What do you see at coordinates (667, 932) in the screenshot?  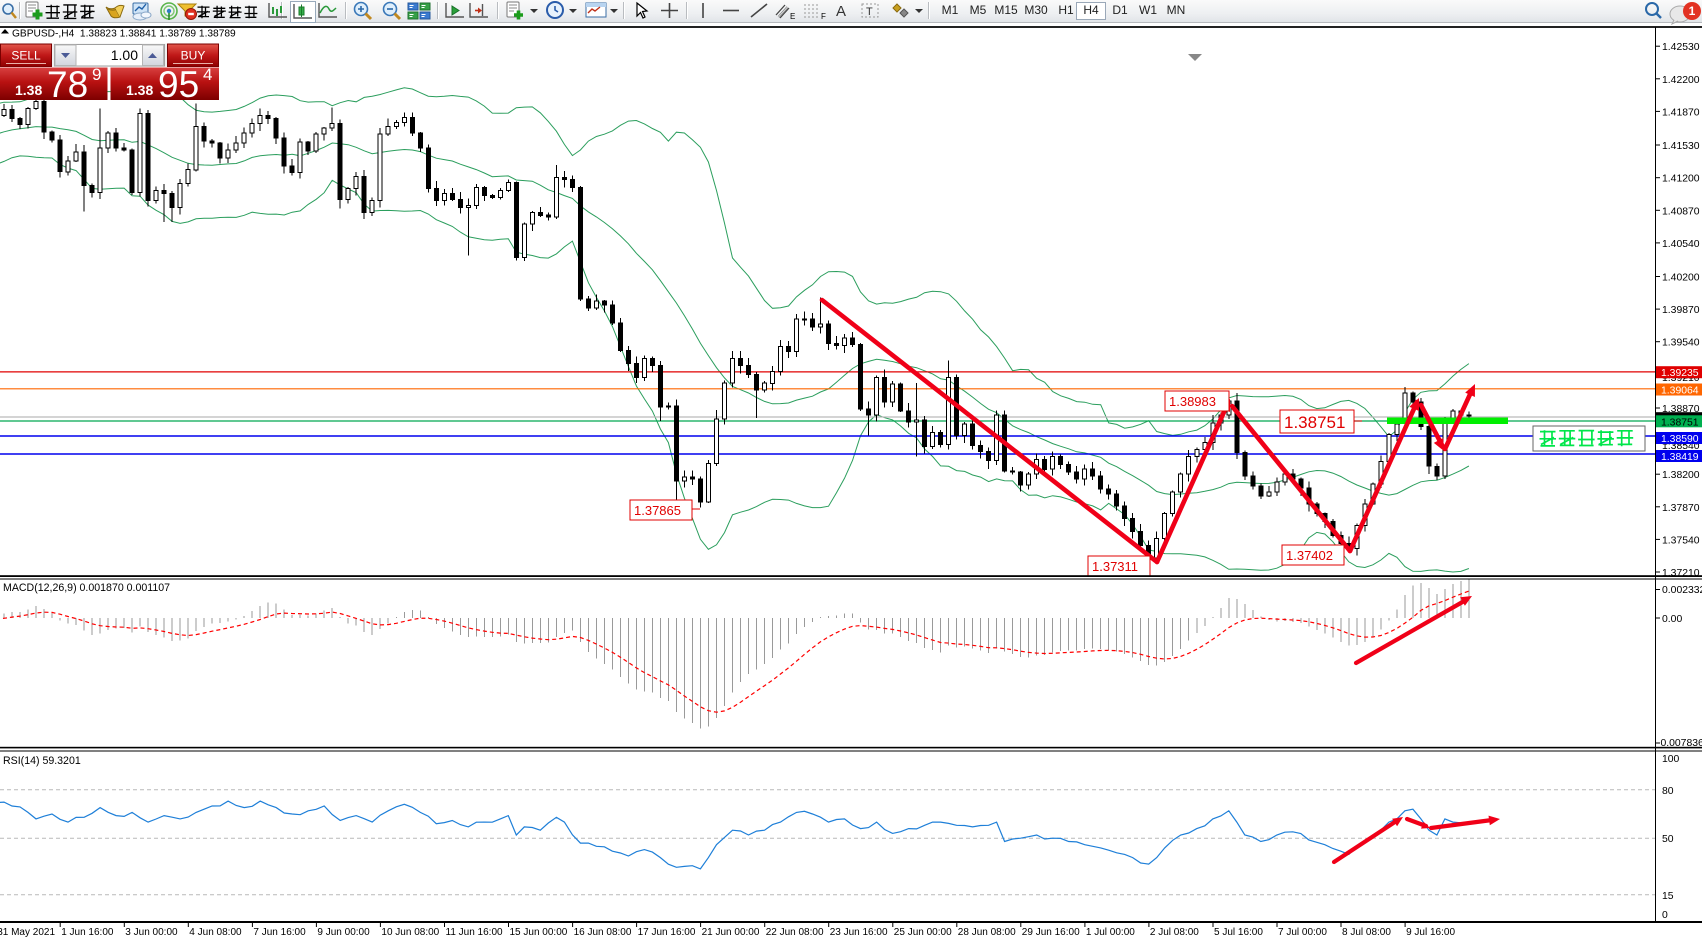 I see `svg-text: 17 Jun 16:00` at bounding box center [667, 932].